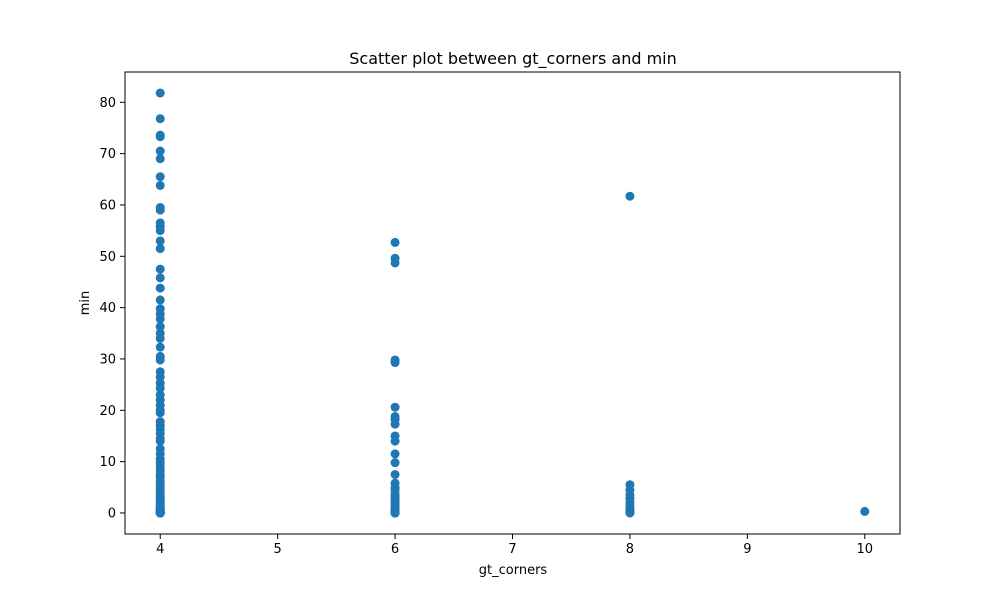 The height and width of the screenshot is (600, 1000). What do you see at coordinates (107, 411) in the screenshot?
I see `y-tick-label: 20` at bounding box center [107, 411].